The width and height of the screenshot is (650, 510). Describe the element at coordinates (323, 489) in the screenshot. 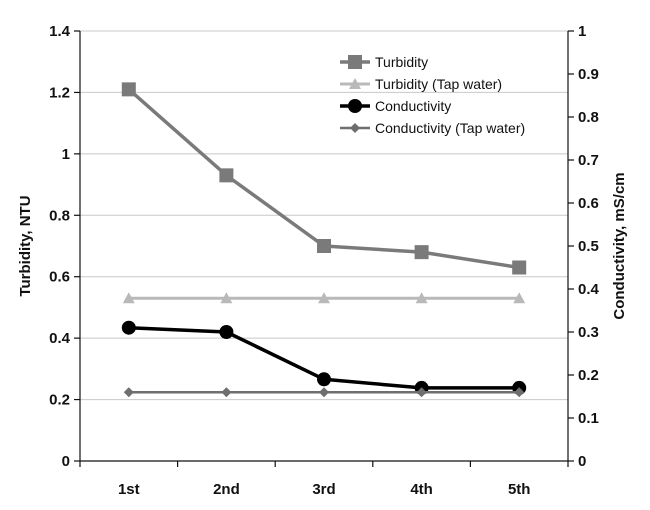

I see `x-tick-label: 3rd` at that location.